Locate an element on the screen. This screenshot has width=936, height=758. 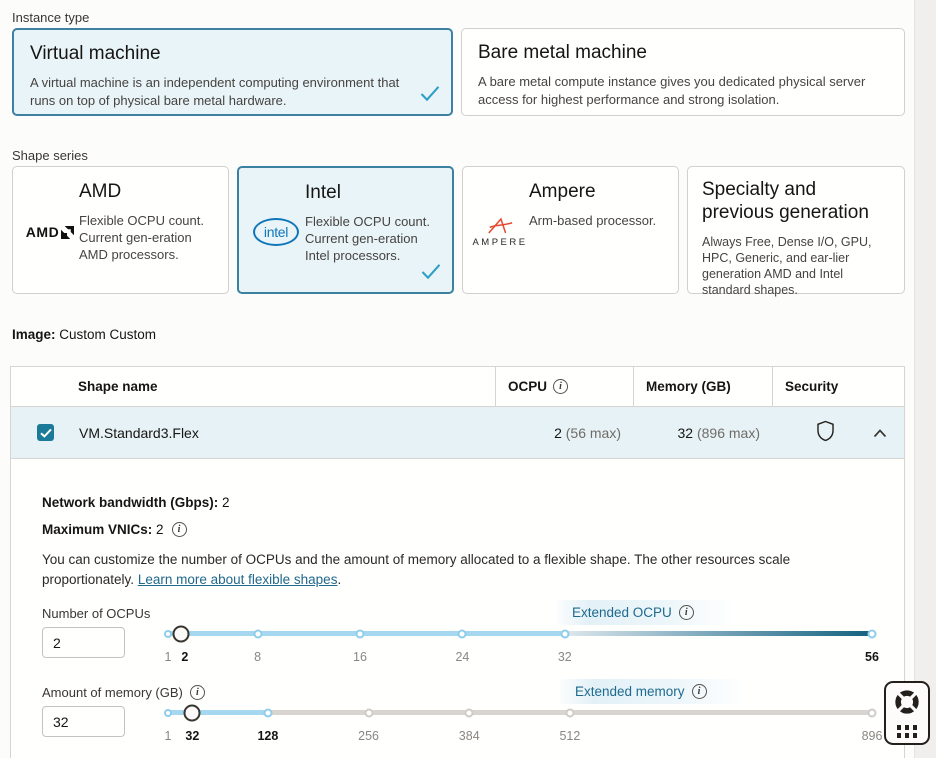
card-shape-ampere: AMPERE Ampere Arm-based processor. is located at coordinates (570, 230).